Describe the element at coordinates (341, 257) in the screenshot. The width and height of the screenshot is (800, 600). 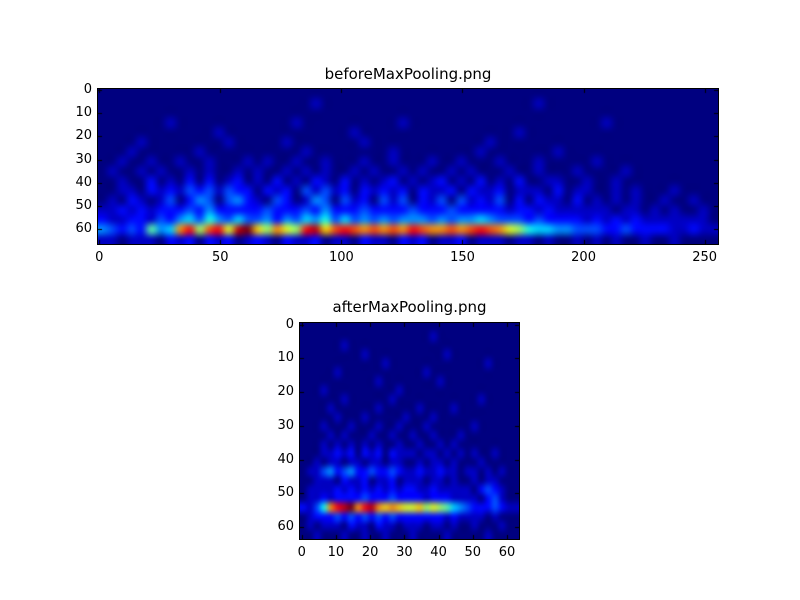
I see `x-tick-label: 100` at that location.